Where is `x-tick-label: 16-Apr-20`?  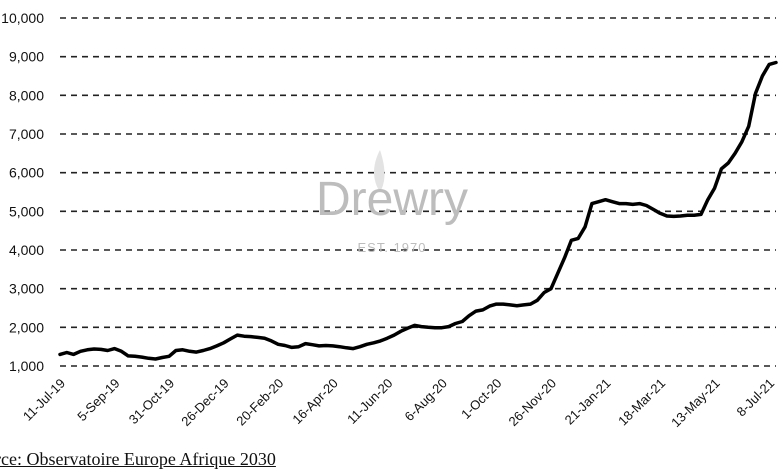 x-tick-label: 16-Apr-20 is located at coordinates (314, 401).